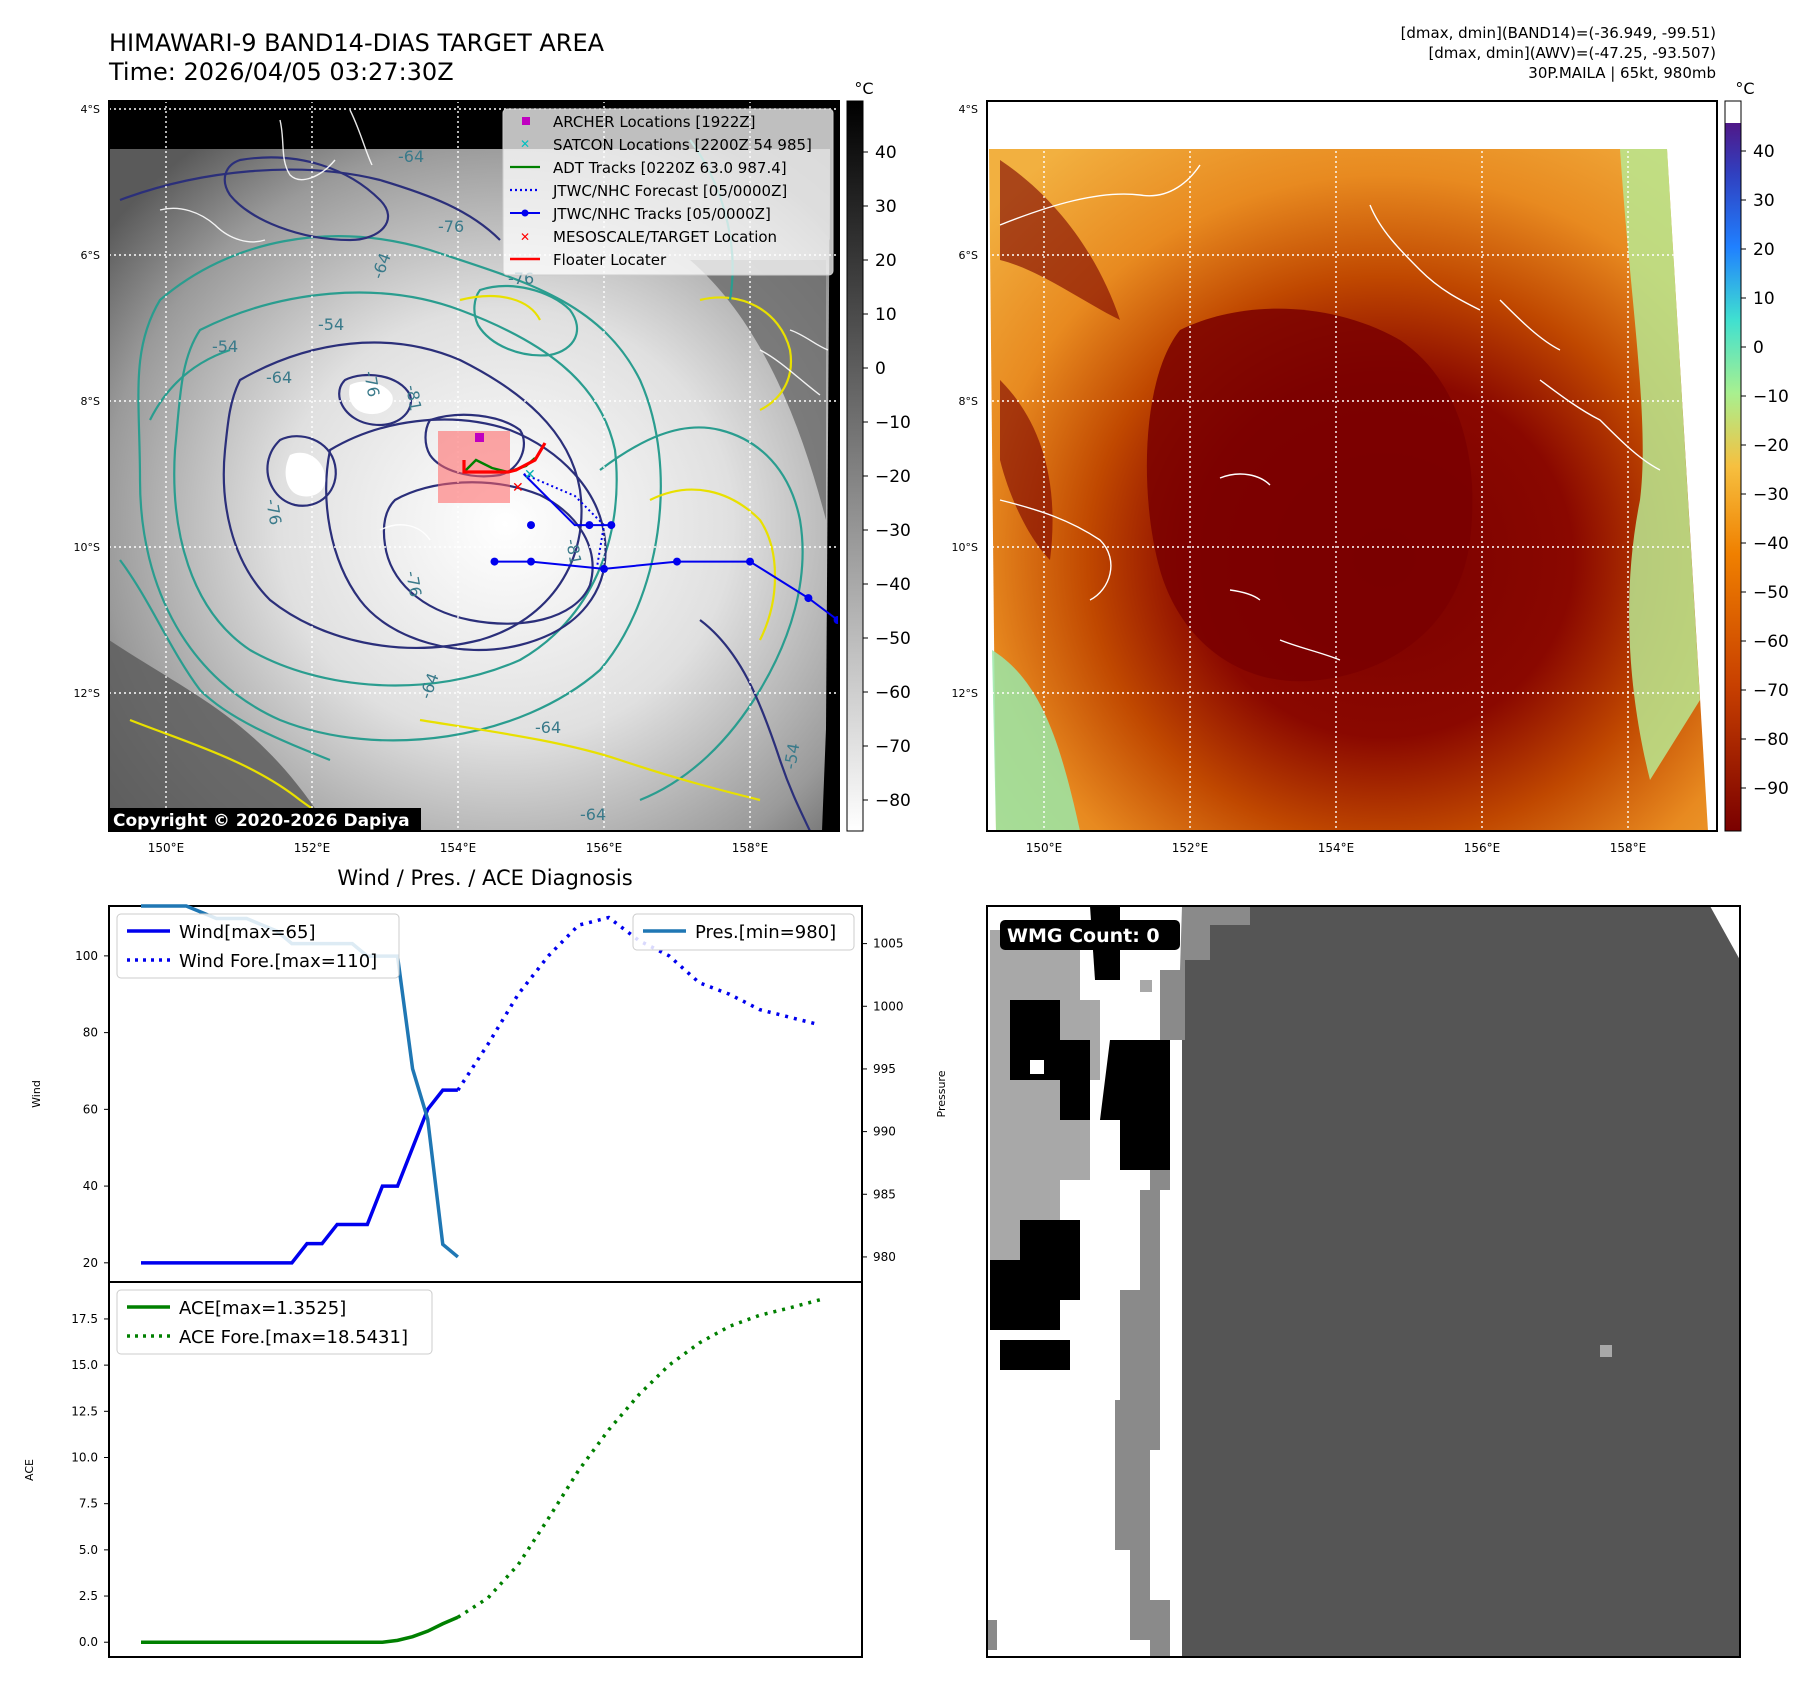 This screenshot has width=1801, height=1690. What do you see at coordinates (886, 315) in the screenshot?
I see `colorbar-tick-label: 10` at bounding box center [886, 315].